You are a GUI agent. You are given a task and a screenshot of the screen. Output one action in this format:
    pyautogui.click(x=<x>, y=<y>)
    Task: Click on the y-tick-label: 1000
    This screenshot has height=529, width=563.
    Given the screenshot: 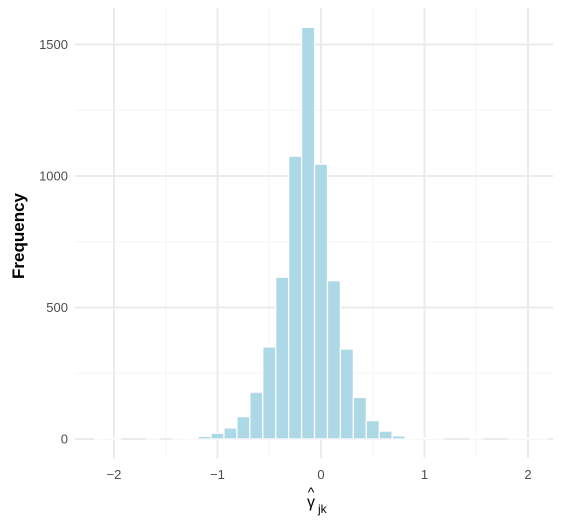 What is the action you would take?
    pyautogui.click(x=53, y=176)
    